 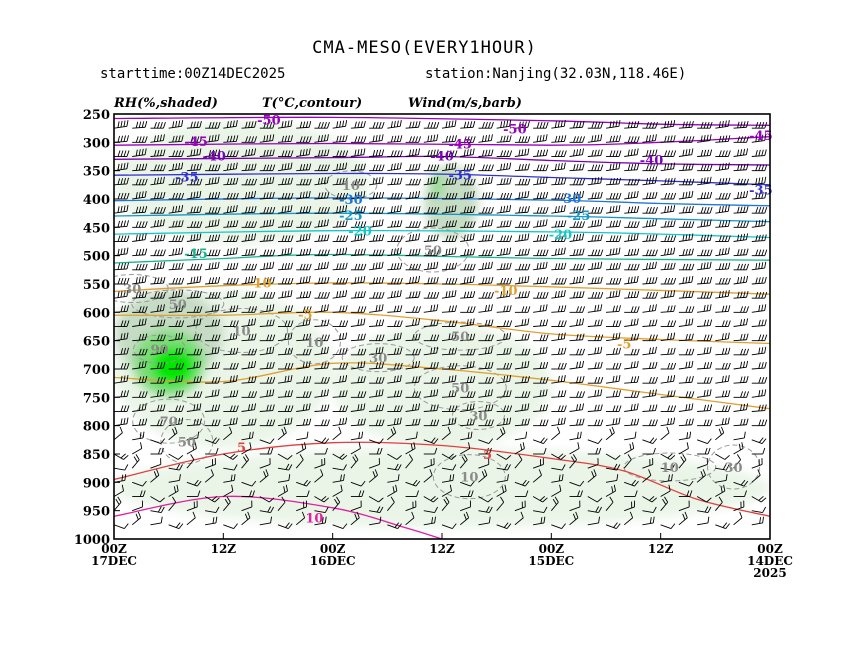 I want to click on rh-contour-label: 70, so click(x=169, y=422).